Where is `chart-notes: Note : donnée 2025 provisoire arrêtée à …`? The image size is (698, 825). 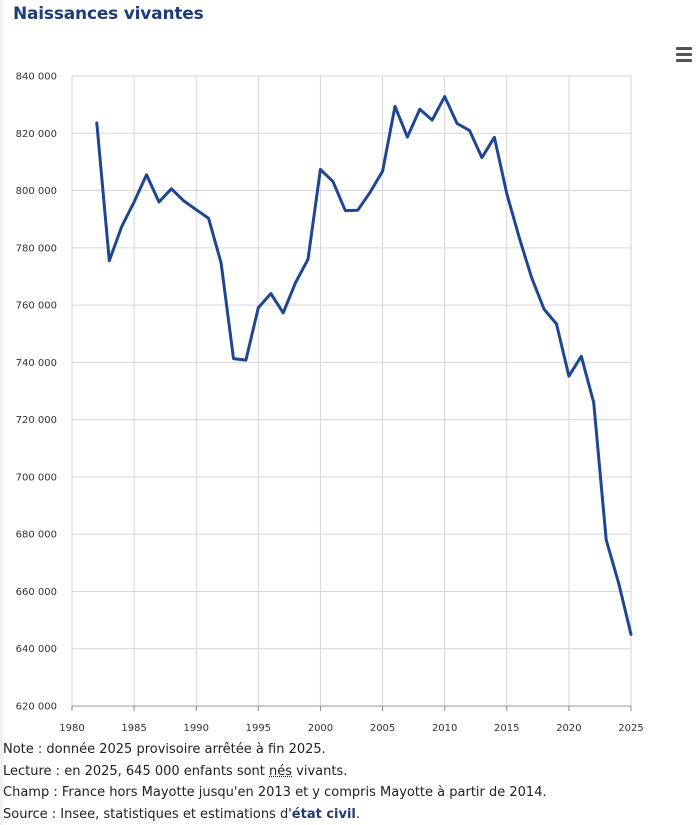 chart-notes: Note : donnée 2025 provisoire arrêtée à … is located at coordinates (275, 782).